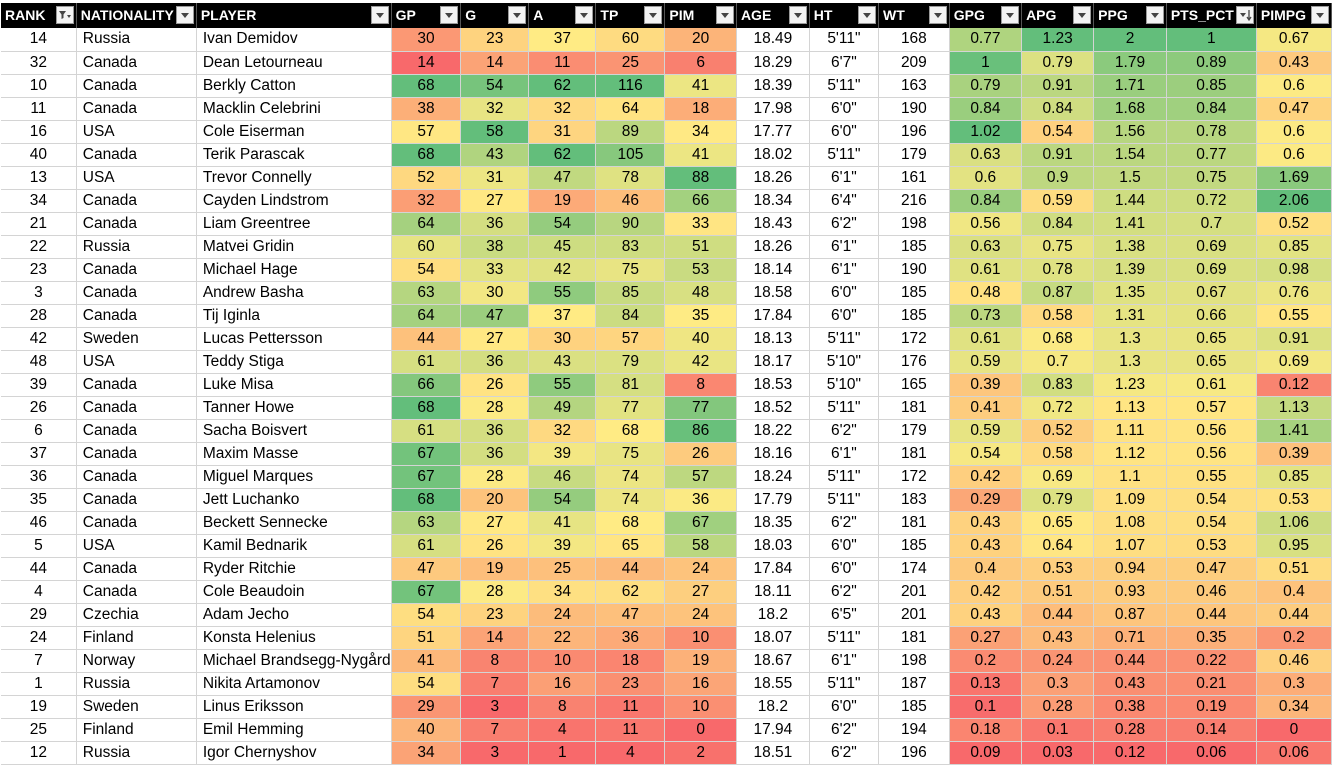  Describe the element at coordinates (294, 431) in the screenshot. I see `cell-player: Sacha Boisvert` at that location.